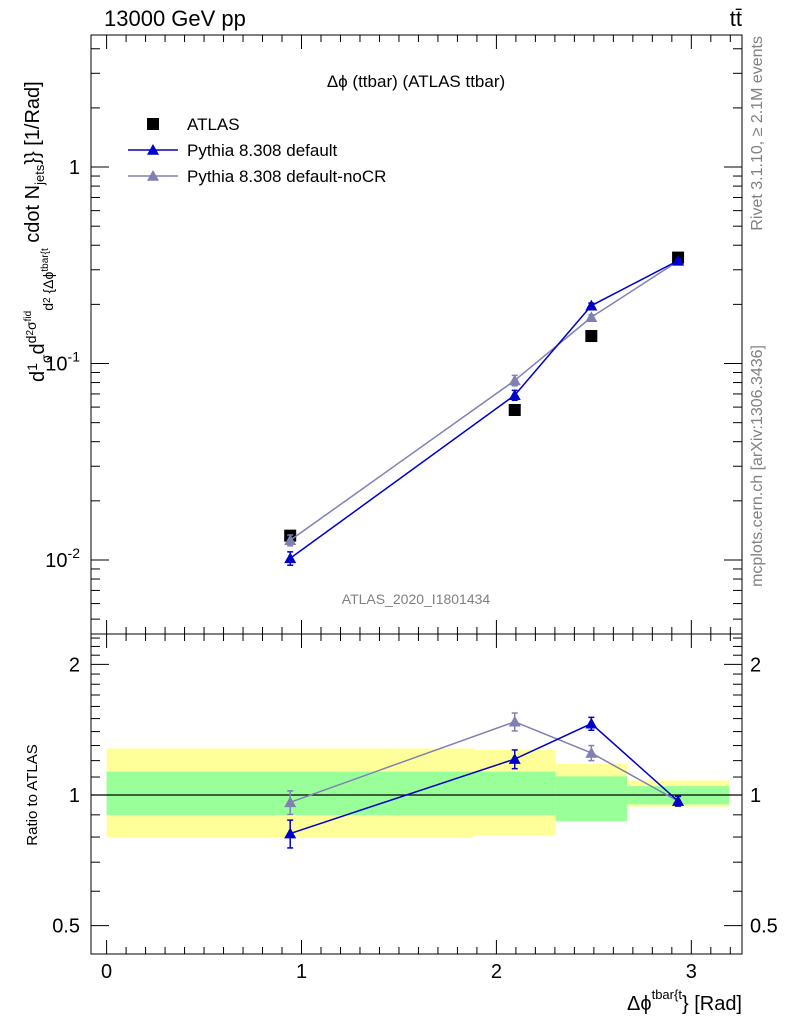 This screenshot has height=1024, width=786. What do you see at coordinates (62, 558) in the screenshot?
I see `y-tick-label: 10⁻²` at bounding box center [62, 558].